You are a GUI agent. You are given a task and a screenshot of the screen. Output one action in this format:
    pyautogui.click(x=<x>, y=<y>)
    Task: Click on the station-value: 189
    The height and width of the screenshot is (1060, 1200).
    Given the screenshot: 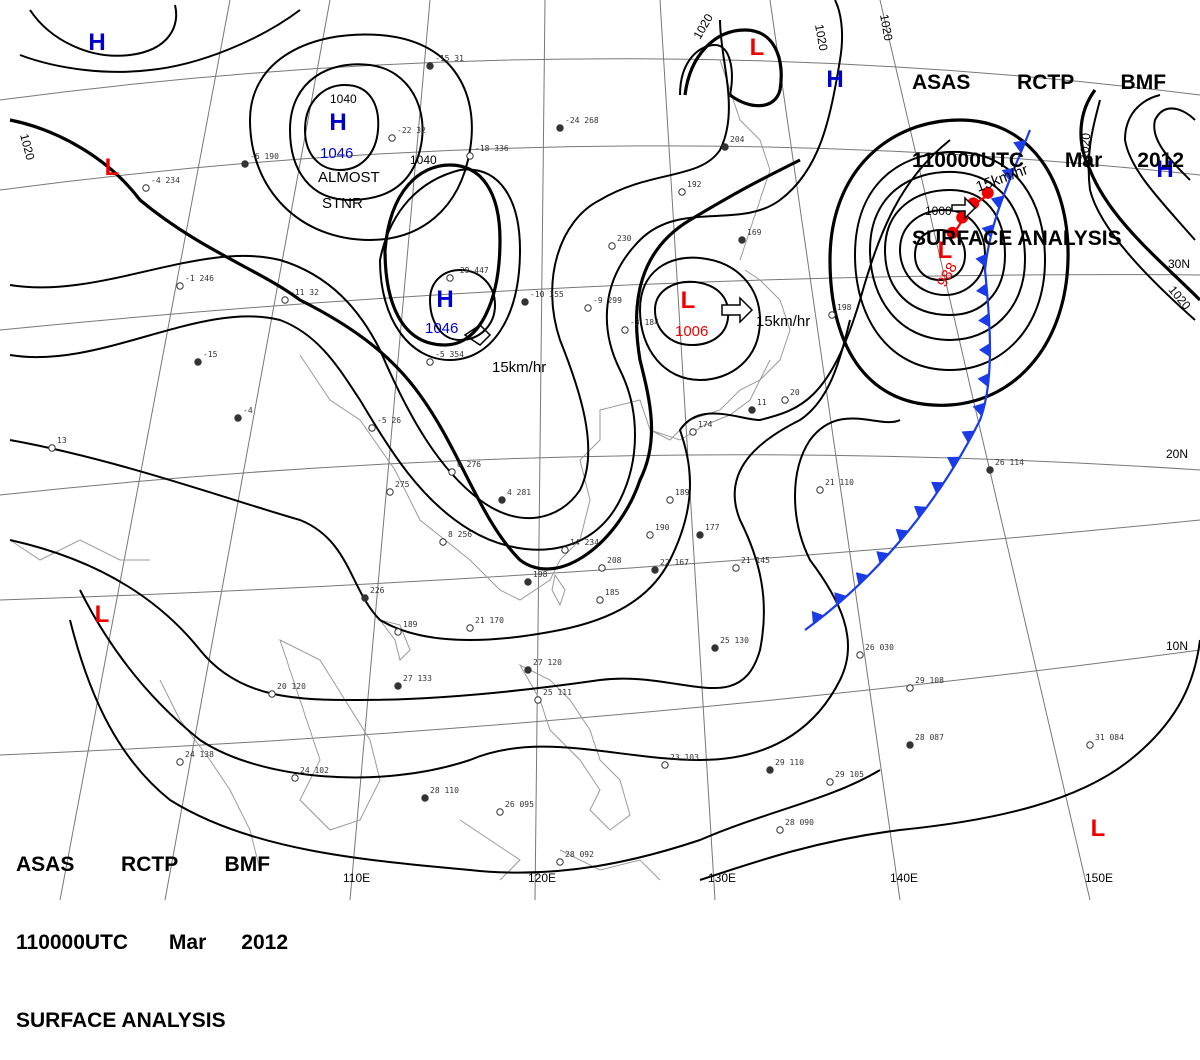 What is the action you would take?
    pyautogui.click(x=682, y=492)
    